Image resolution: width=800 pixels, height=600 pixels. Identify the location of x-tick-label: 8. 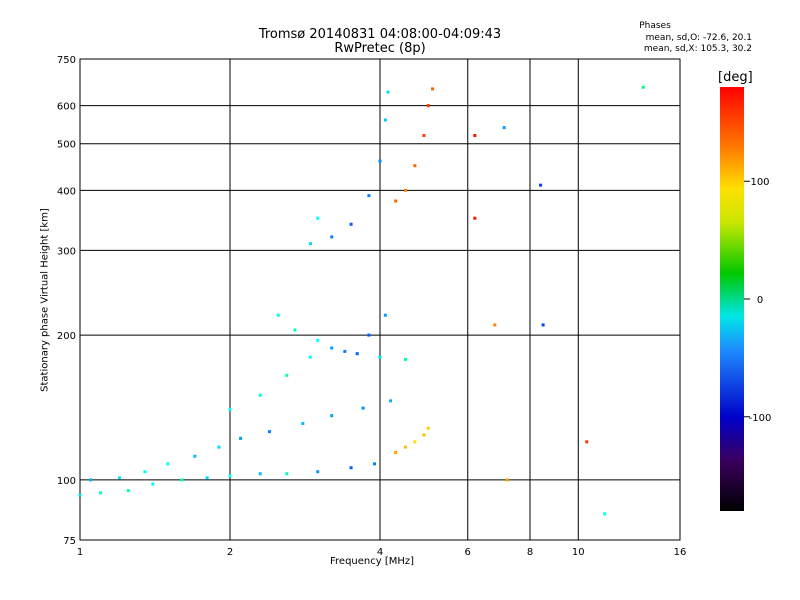
(530, 552).